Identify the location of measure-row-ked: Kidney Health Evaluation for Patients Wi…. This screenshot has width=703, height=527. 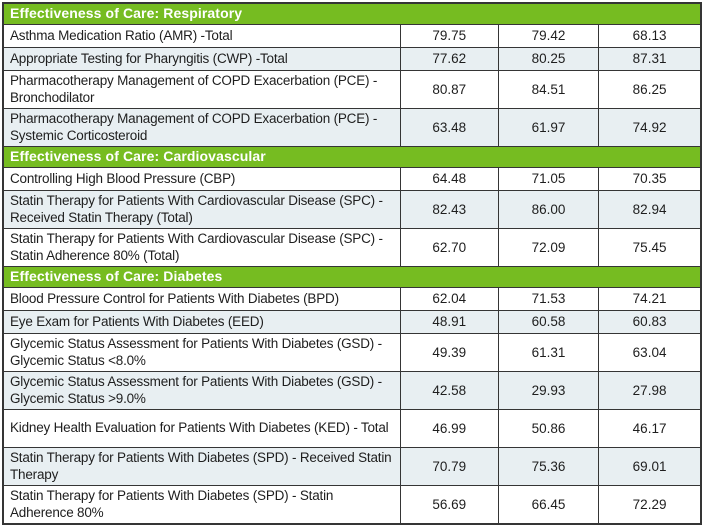
(352, 428).